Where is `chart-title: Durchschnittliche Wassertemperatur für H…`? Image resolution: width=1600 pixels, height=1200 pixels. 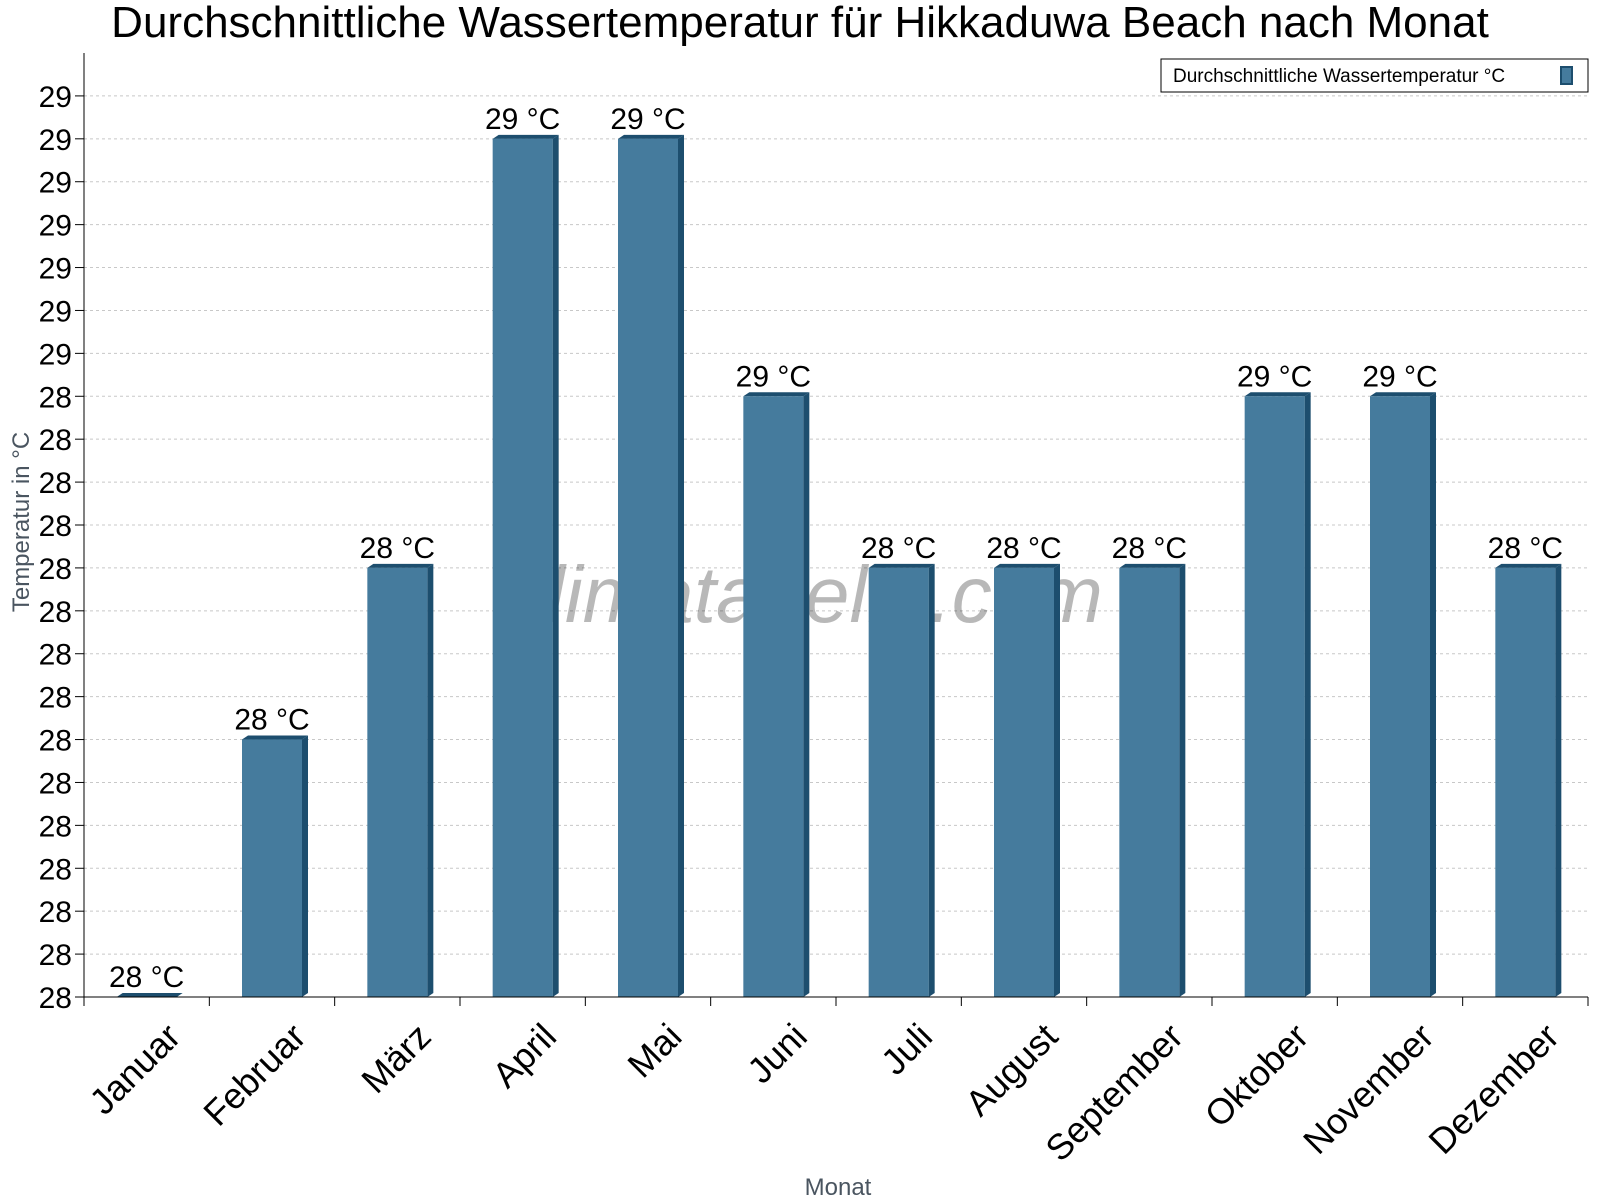 chart-title: Durchschnittliche Wassertemperatur für H… is located at coordinates (800, 23).